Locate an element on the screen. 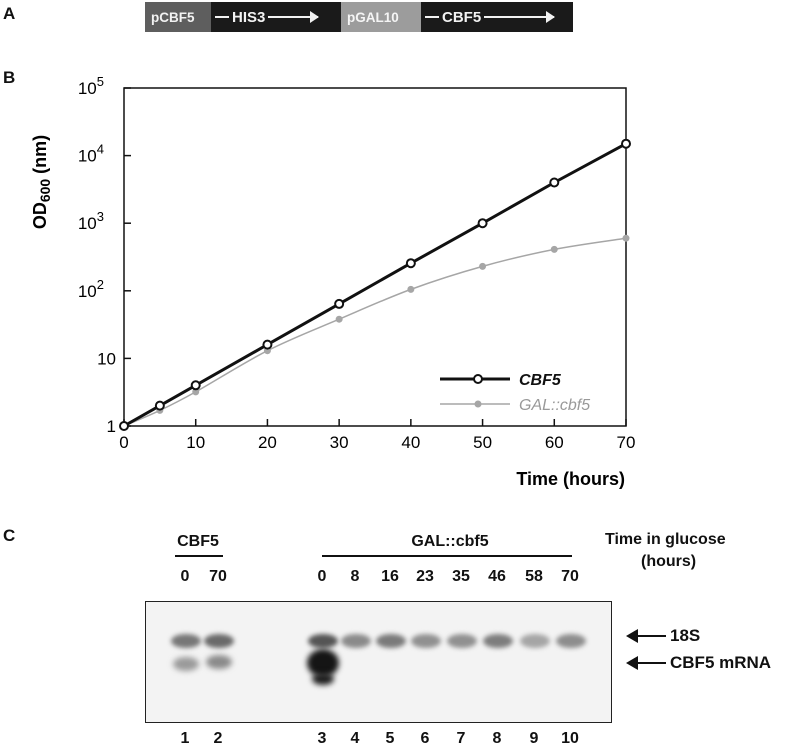  y-tick-label: 10⁴ is located at coordinates (91, 154).